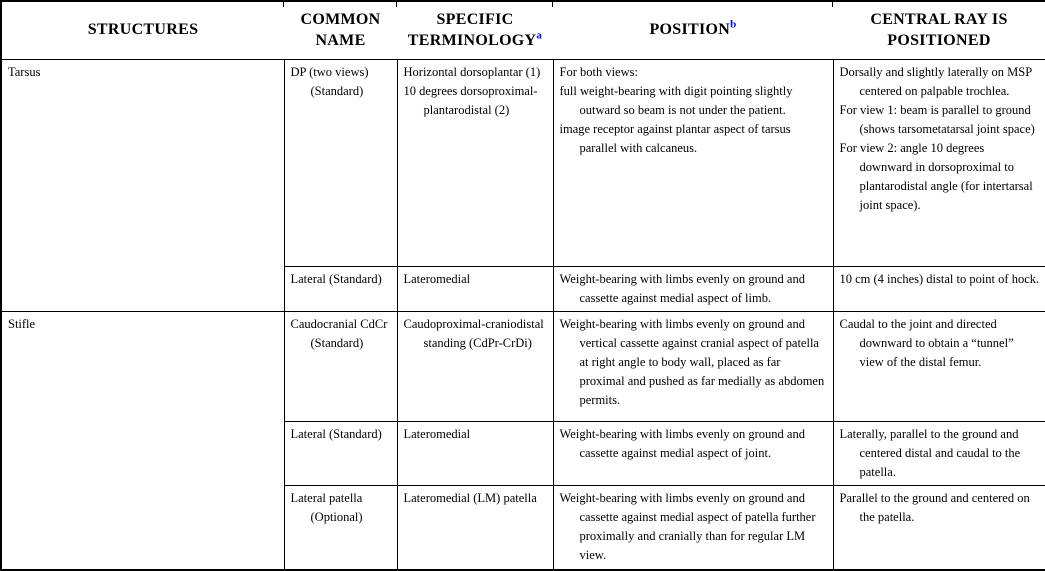  What do you see at coordinates (329, 81) in the screenshot?
I see `cell-paragraph: DP (two views) (Standard)` at bounding box center [329, 81].